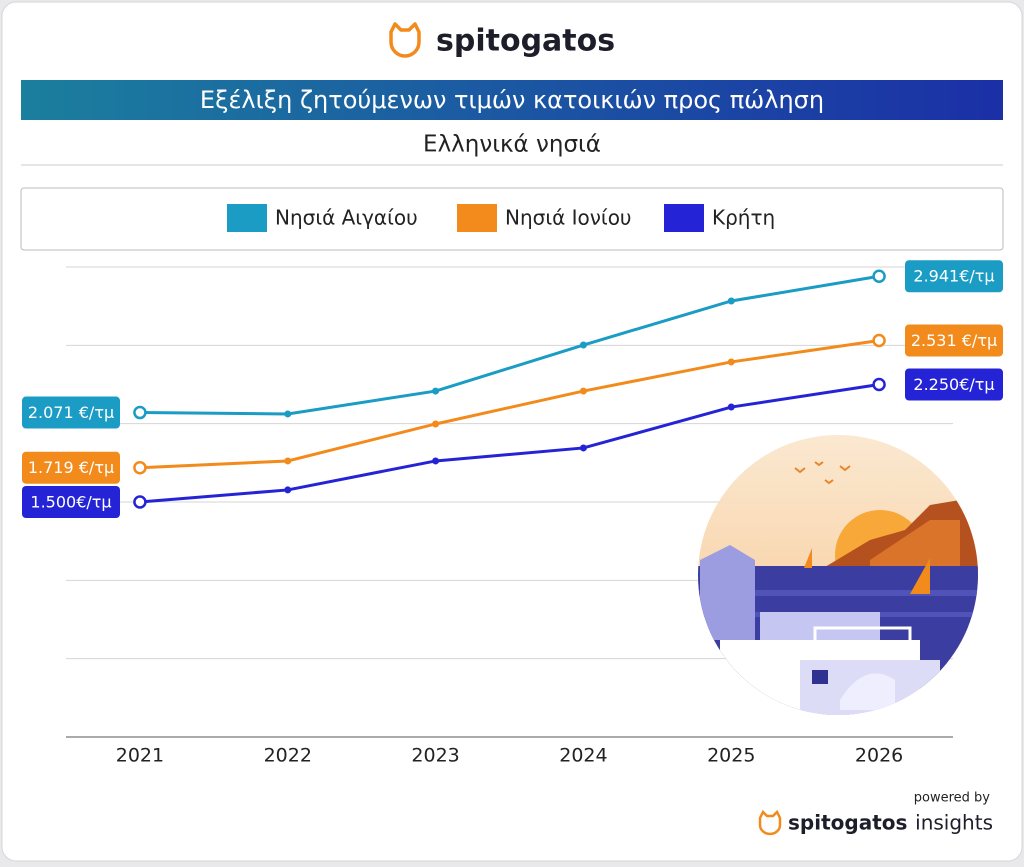 The height and width of the screenshot is (867, 1024). I want to click on footer-product: insights, so click(954, 823).